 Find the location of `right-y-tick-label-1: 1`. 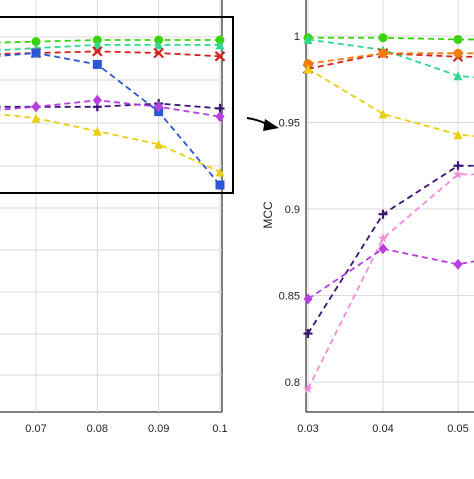

right-y-tick-label-1: 1 is located at coordinates (297, 37).